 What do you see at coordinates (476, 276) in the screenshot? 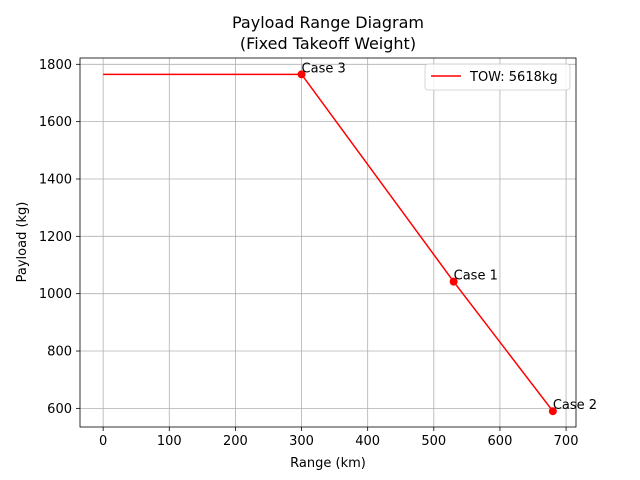
I see `case-point-label: Case 1` at bounding box center [476, 276].